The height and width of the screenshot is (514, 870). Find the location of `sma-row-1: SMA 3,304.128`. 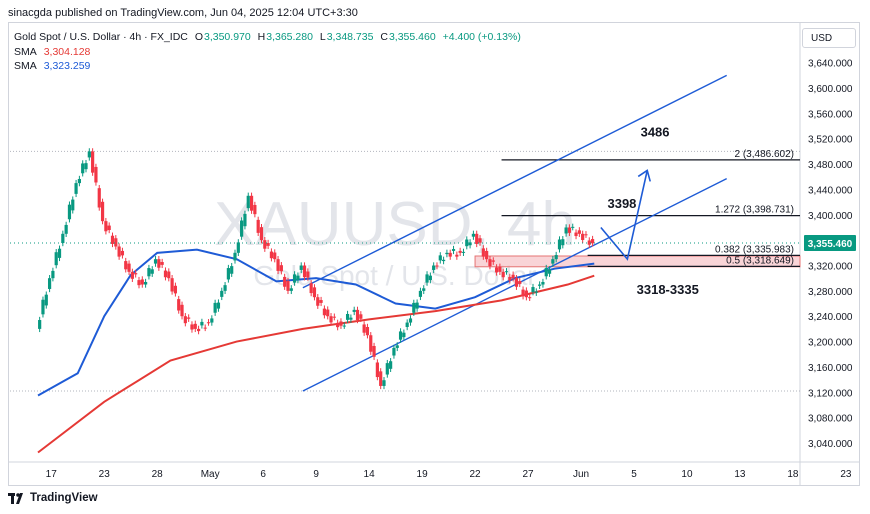

sma-row-1: SMA 3,304.128 is located at coordinates (269, 52).